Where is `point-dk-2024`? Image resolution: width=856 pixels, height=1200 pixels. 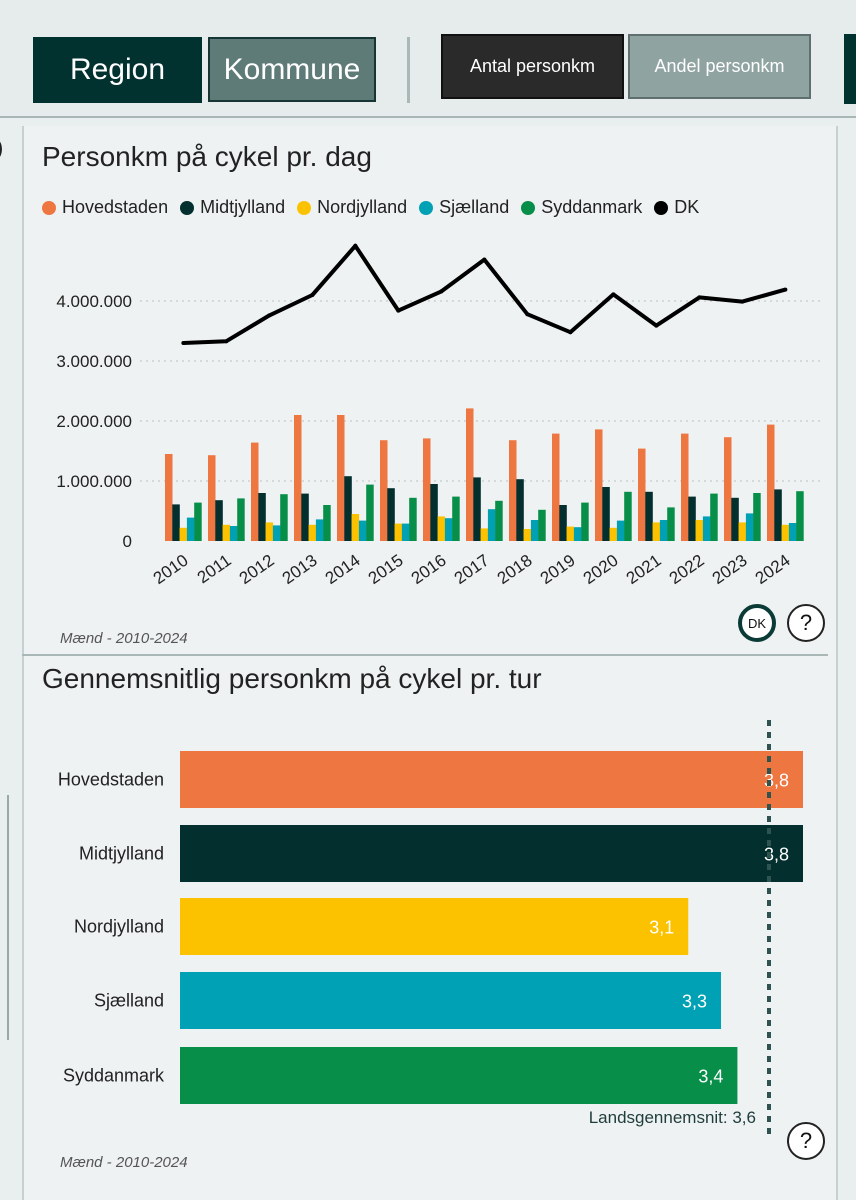
point-dk-2024 is located at coordinates (785, 289).